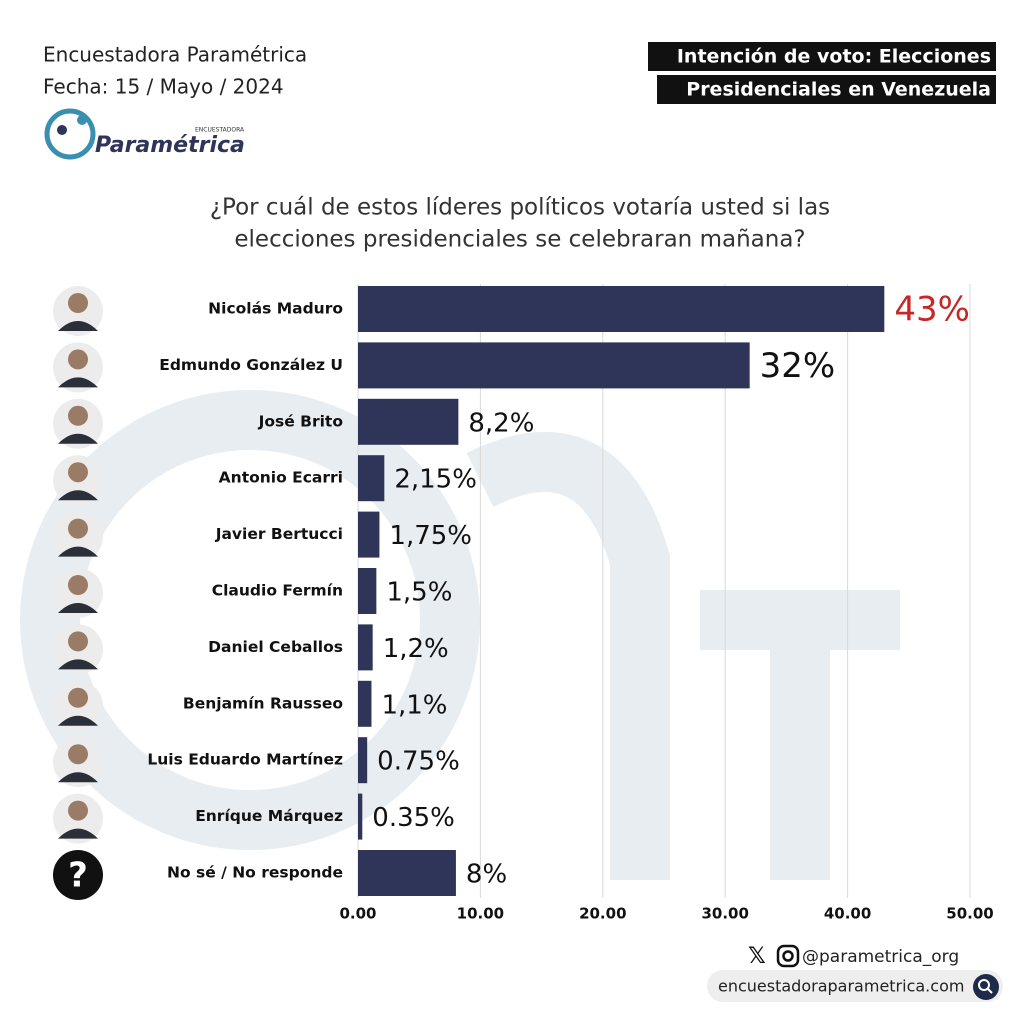  I want to click on website-pill, so click(855, 986).